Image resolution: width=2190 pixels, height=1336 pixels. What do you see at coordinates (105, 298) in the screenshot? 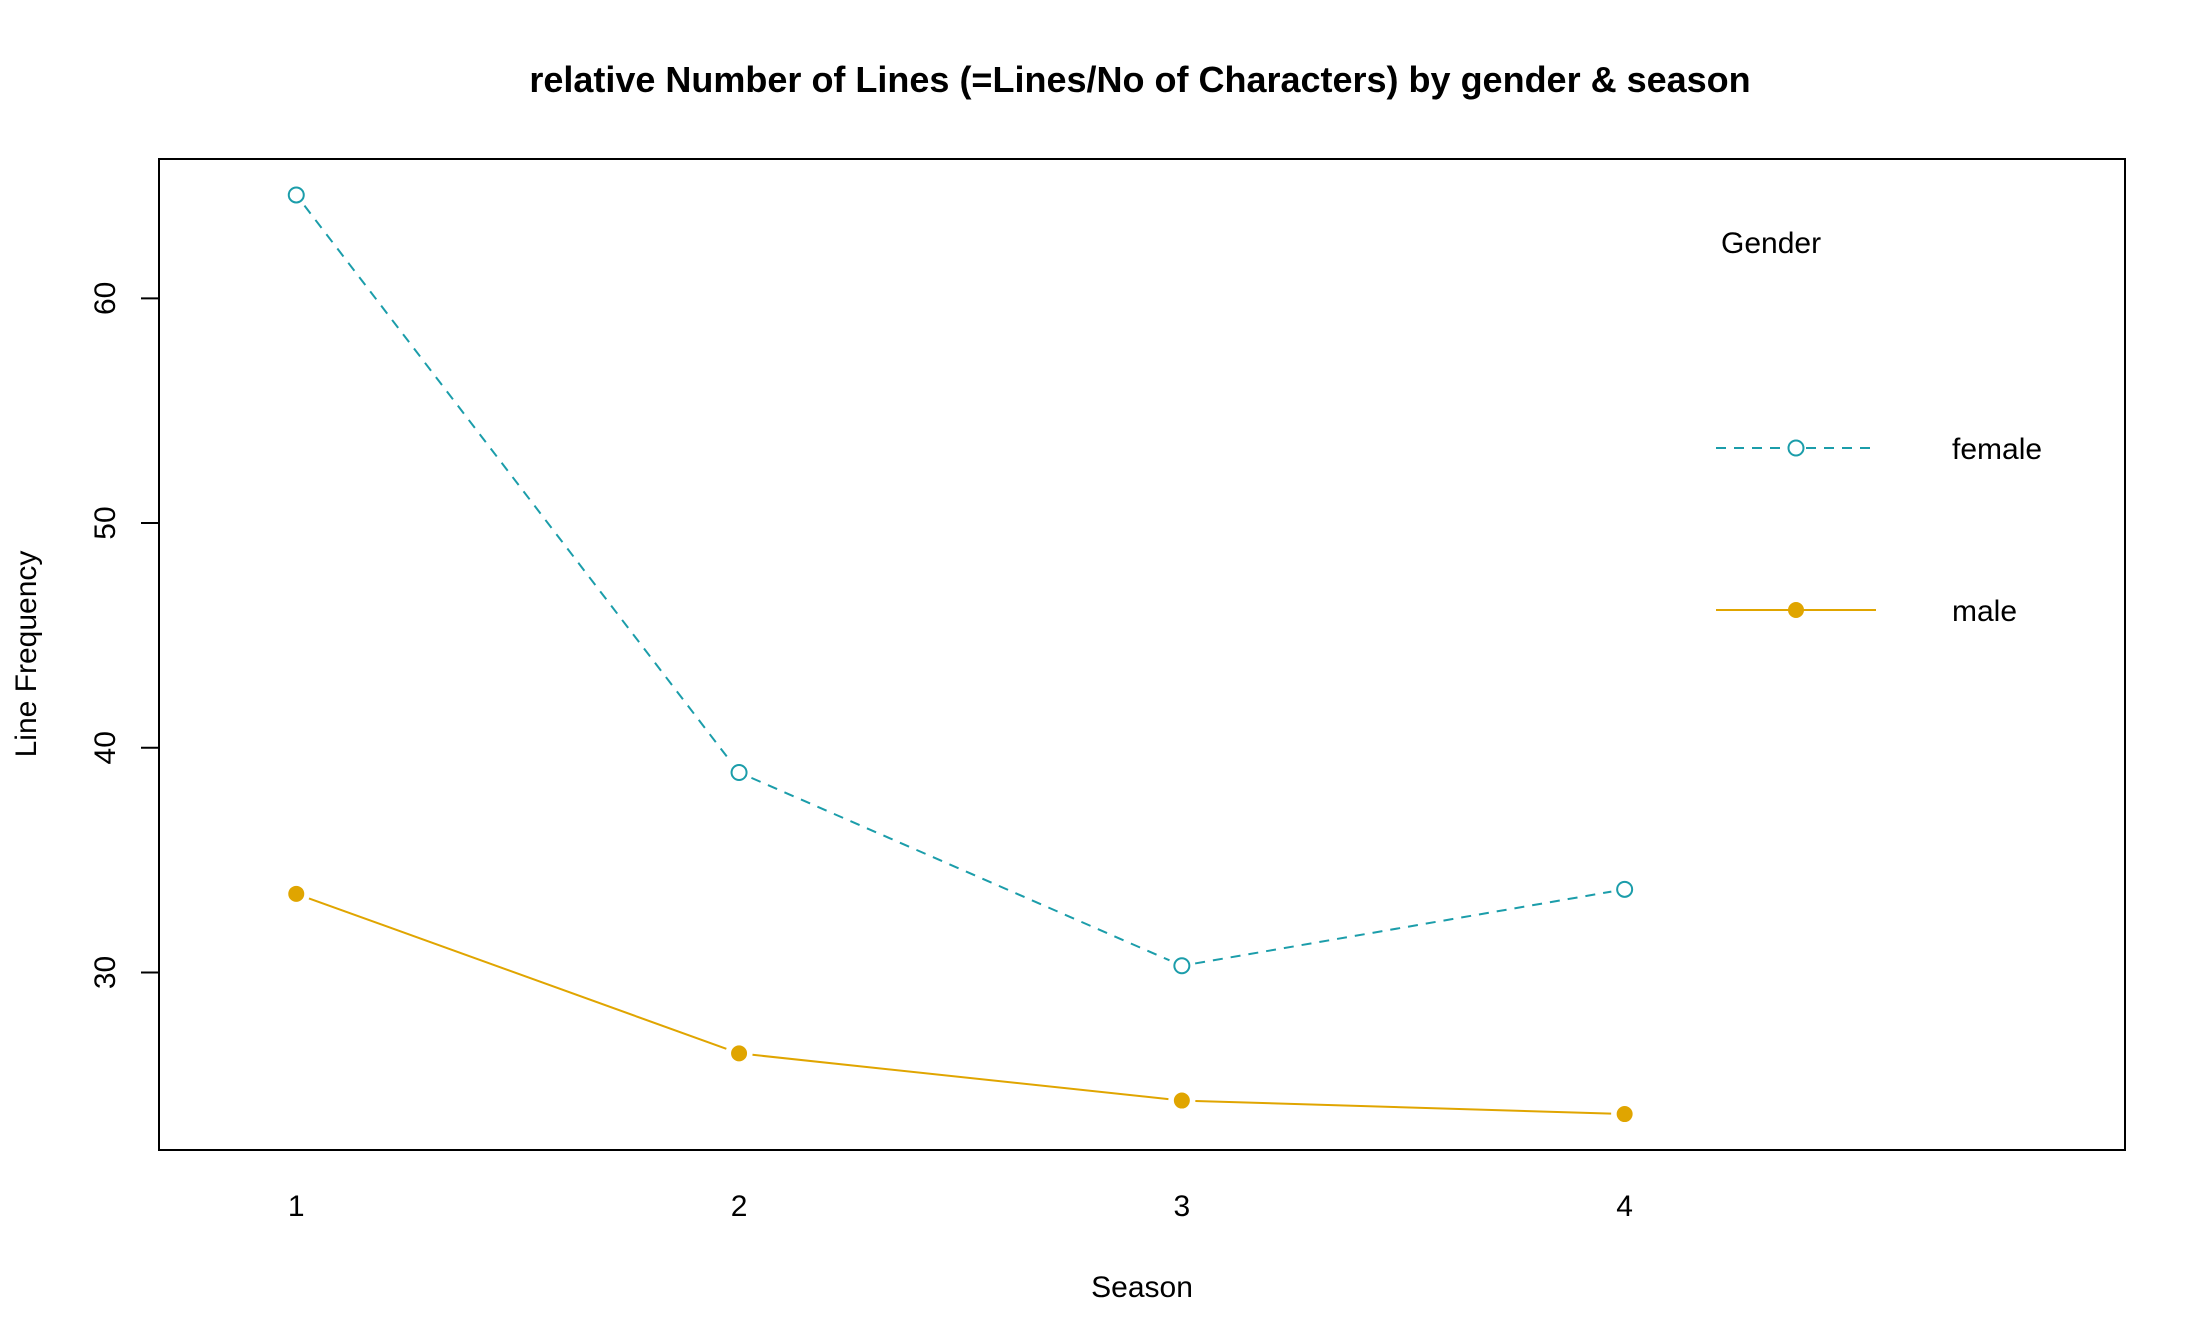
I see `y-tick-label: 60` at bounding box center [105, 298].